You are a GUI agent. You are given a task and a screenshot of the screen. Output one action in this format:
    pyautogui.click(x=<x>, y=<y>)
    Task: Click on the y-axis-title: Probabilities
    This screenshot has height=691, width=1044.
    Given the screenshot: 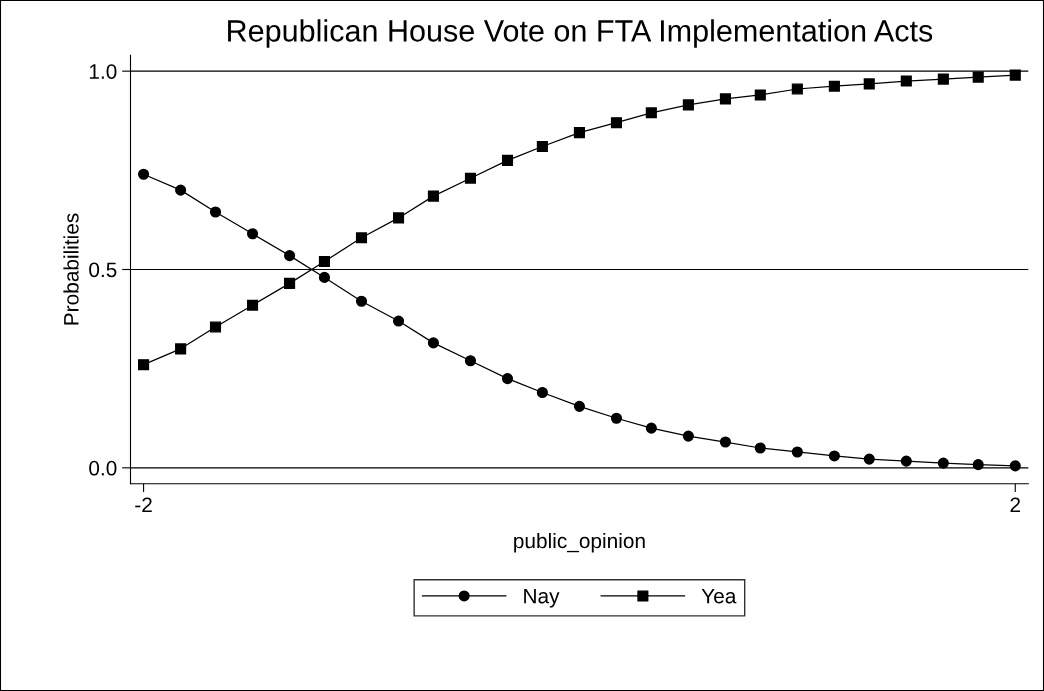 What is the action you would take?
    pyautogui.click(x=71, y=269)
    